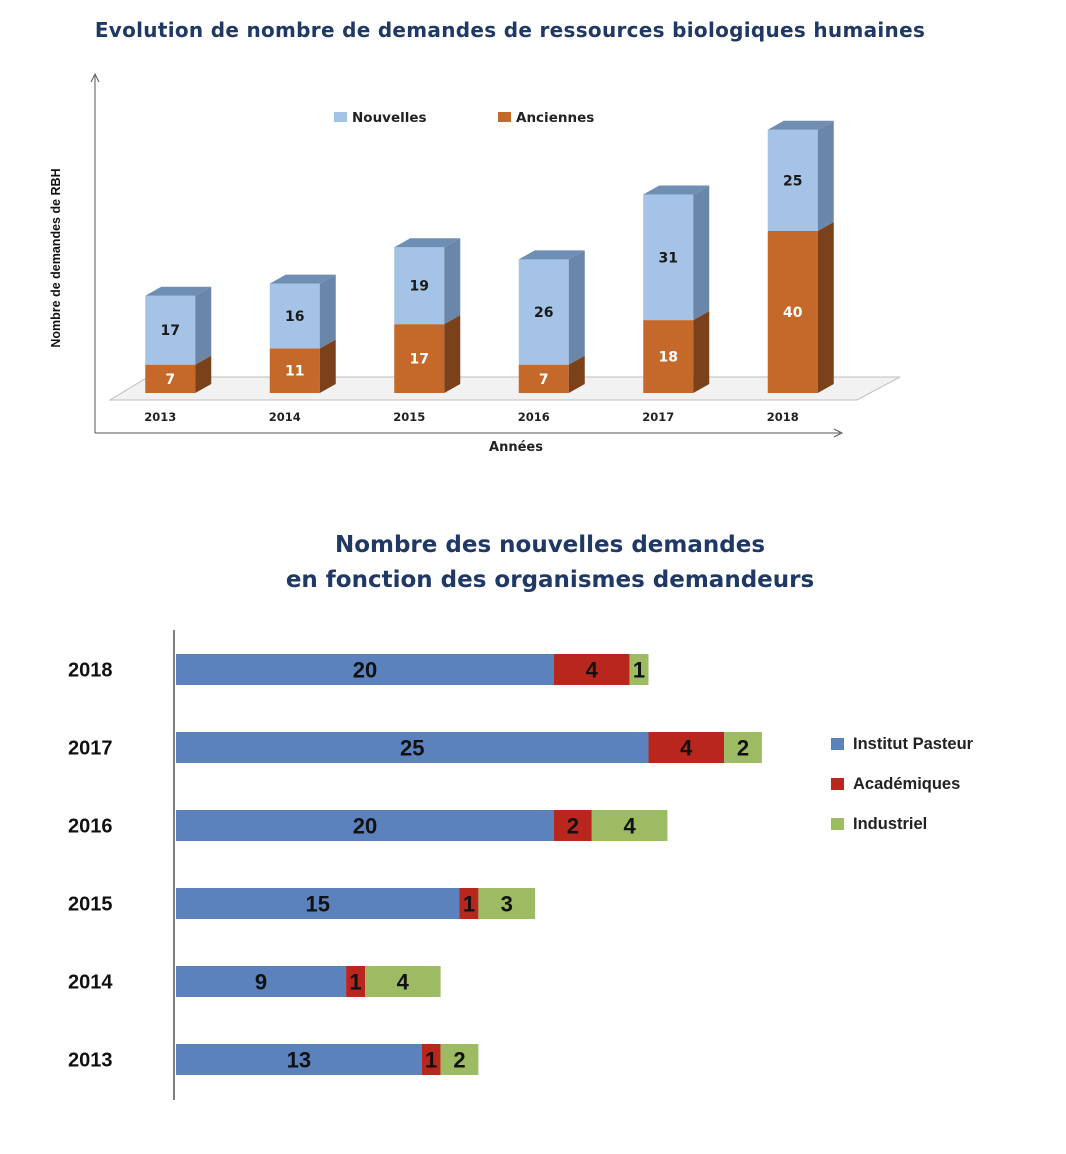 This screenshot has height=1154, width=1066. I want to click on bar-institut-pasteur-2016, so click(365, 825).